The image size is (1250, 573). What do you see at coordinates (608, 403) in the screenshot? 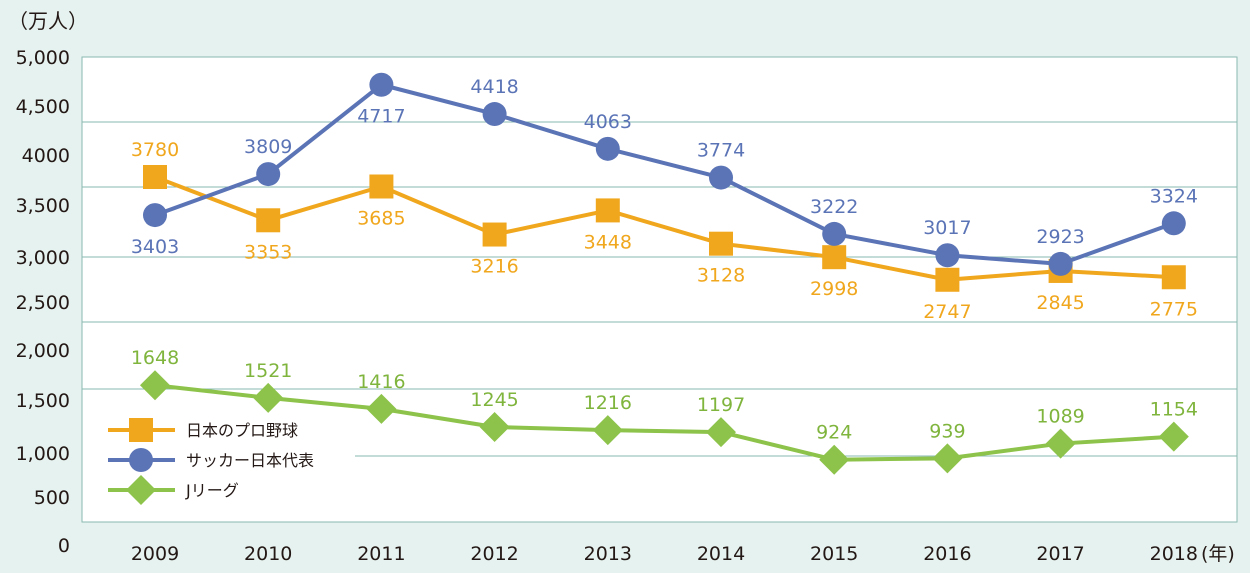
I see `data-label: 1216` at bounding box center [608, 403].